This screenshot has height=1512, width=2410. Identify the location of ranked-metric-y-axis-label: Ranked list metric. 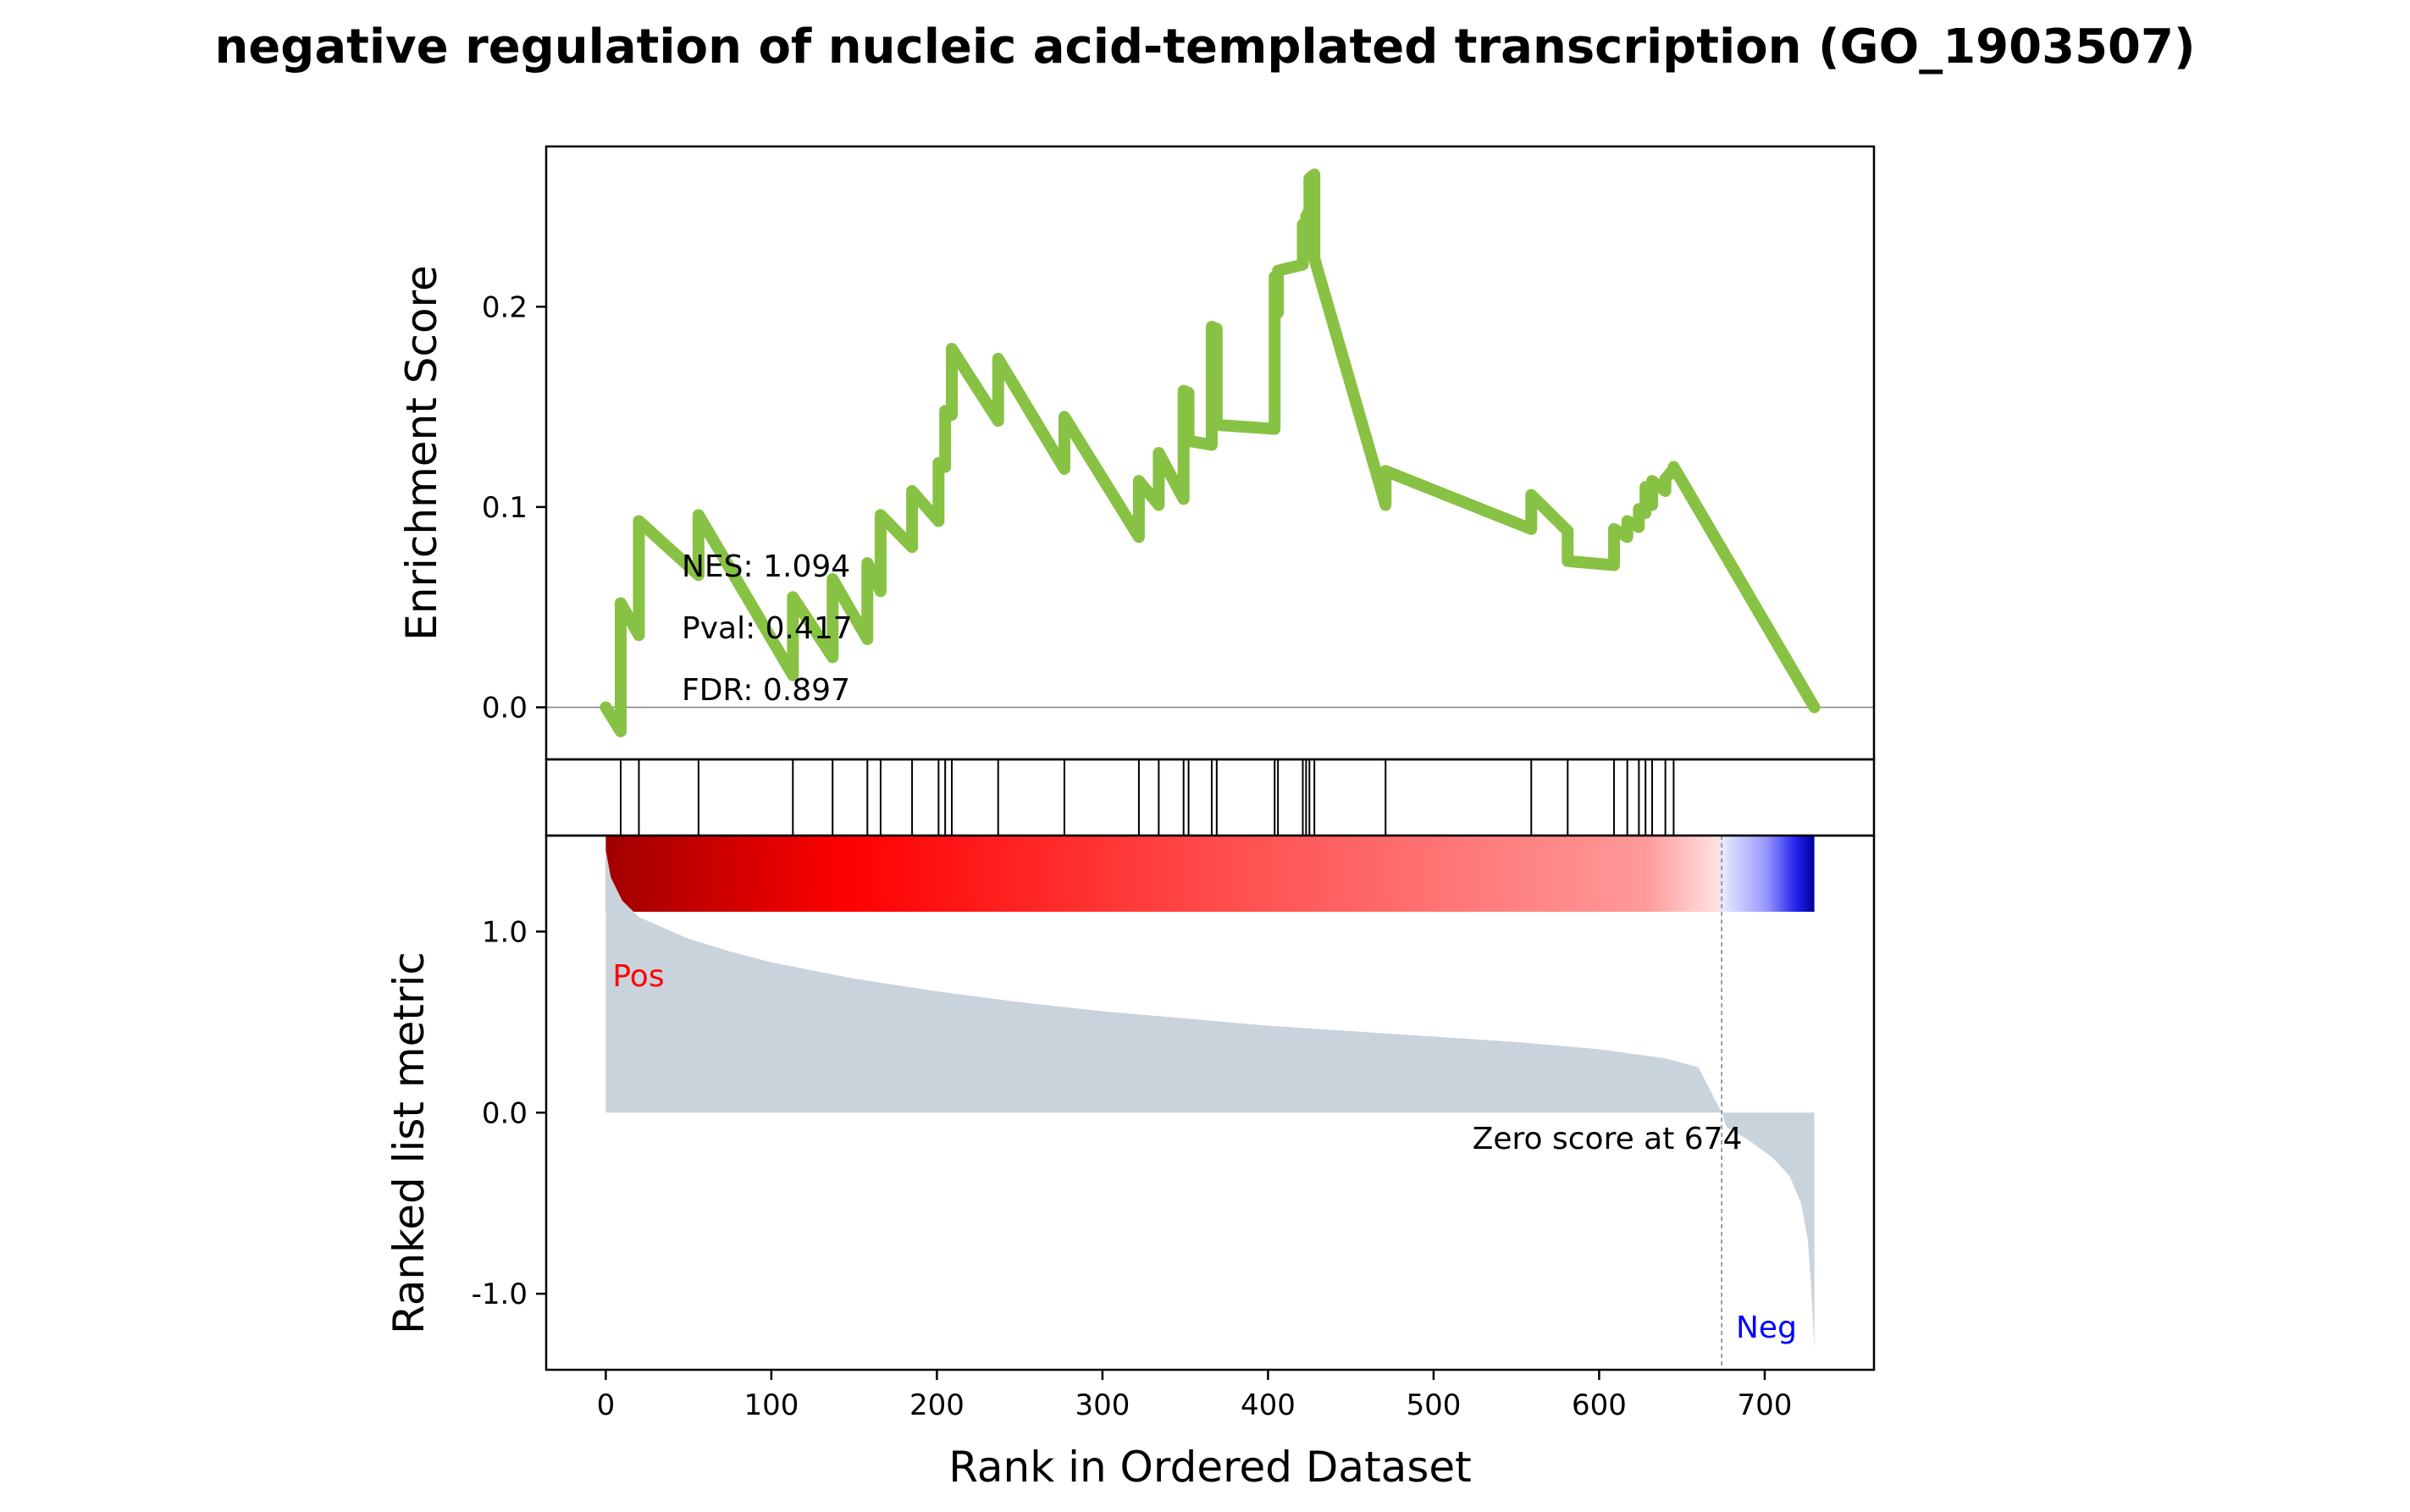
(409, 1143).